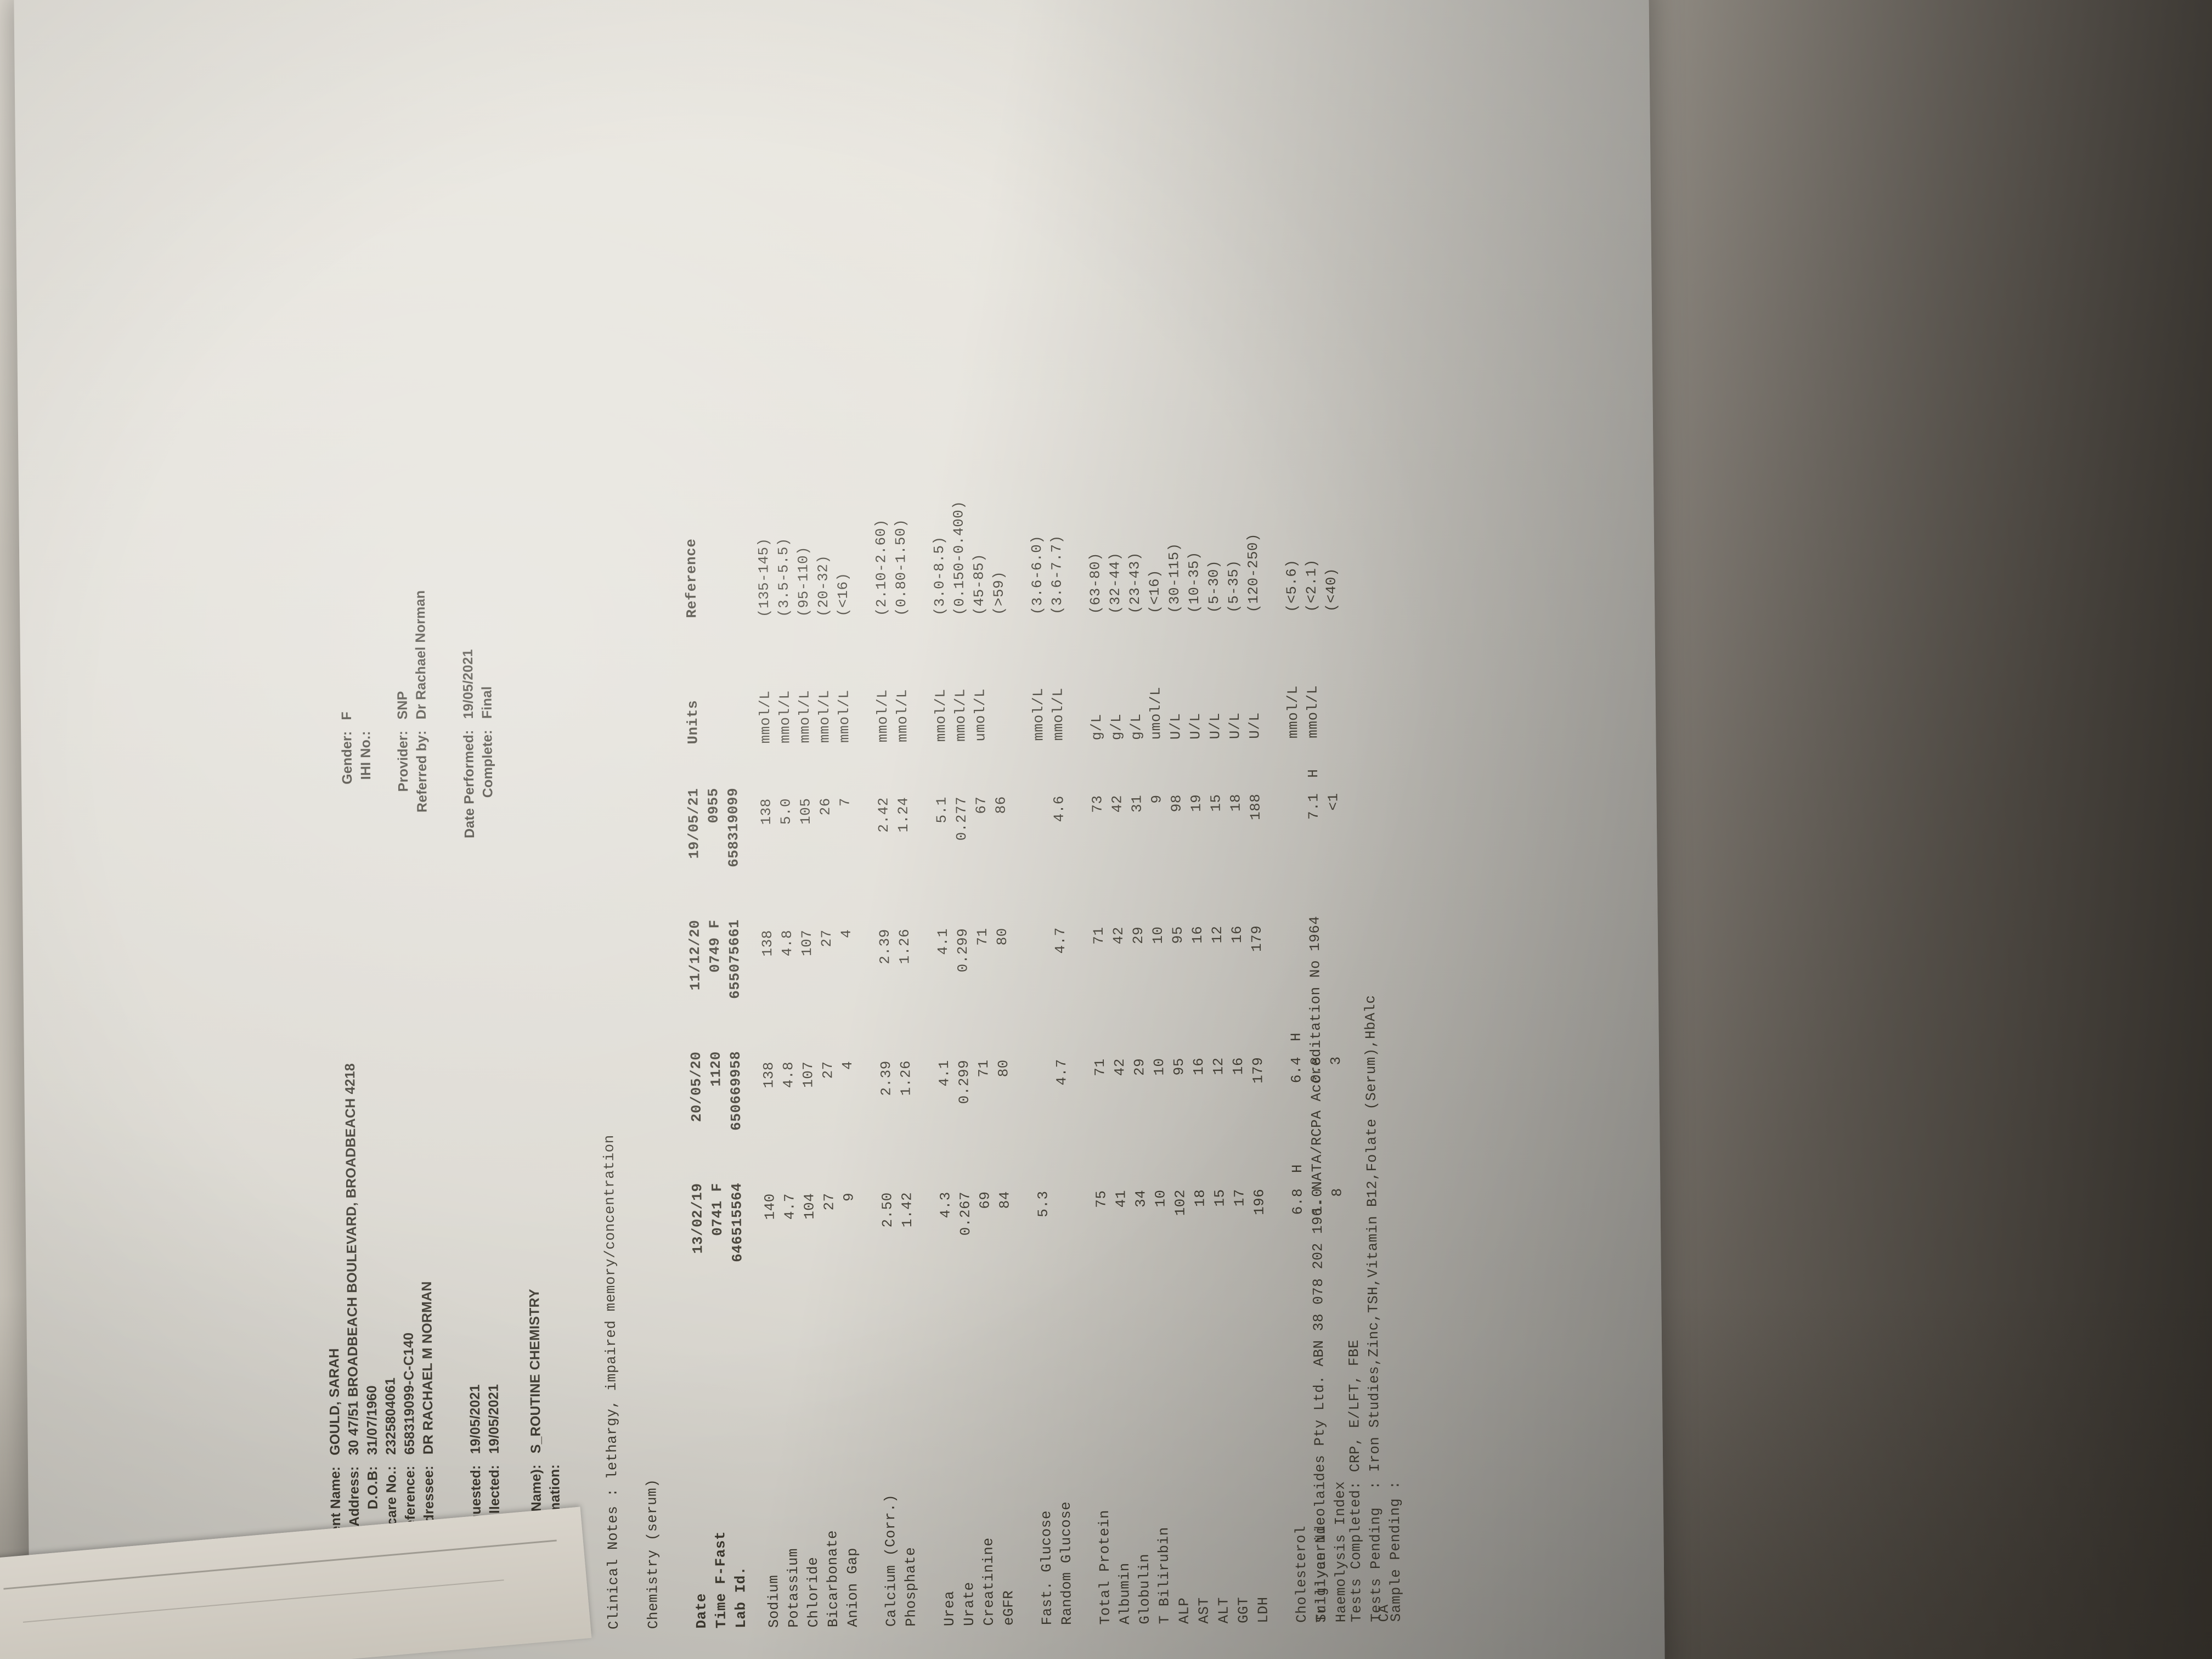 The image size is (2212, 1659). I want to click on value-r4-5-c3: 16, so click(1197, 935).